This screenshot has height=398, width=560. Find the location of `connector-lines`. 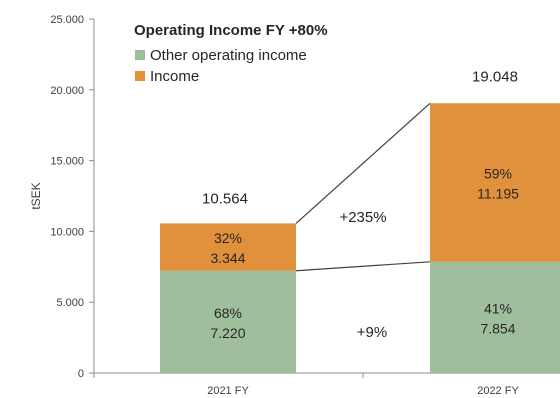

connector-lines is located at coordinates (363, 187).